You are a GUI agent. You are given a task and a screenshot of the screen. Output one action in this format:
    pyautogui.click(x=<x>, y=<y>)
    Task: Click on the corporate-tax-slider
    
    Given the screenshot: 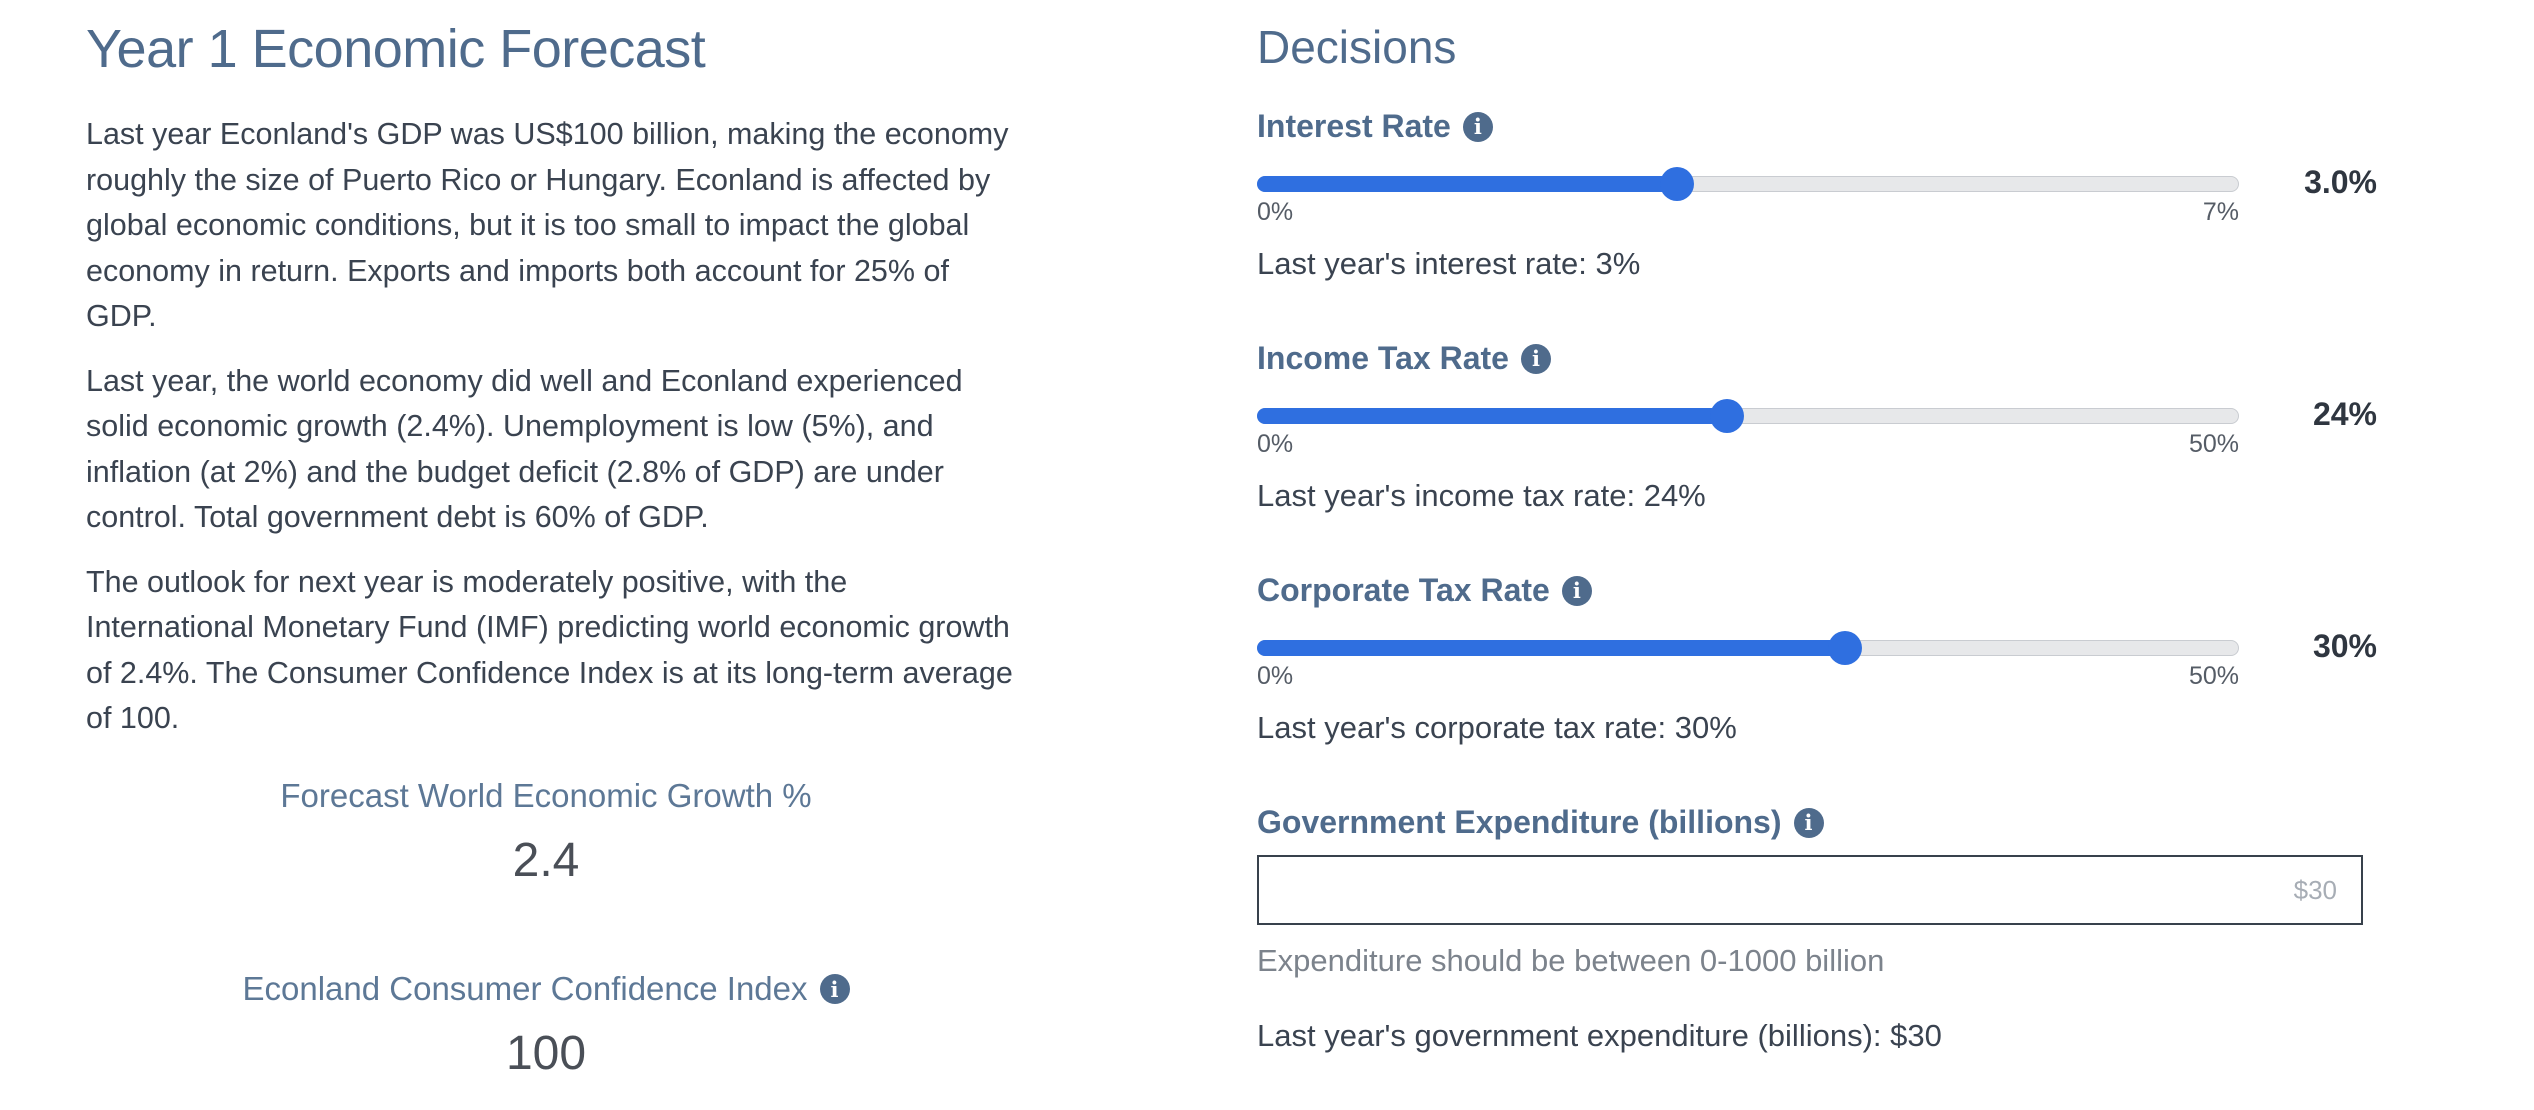 What is the action you would take?
    pyautogui.click(x=1748, y=648)
    